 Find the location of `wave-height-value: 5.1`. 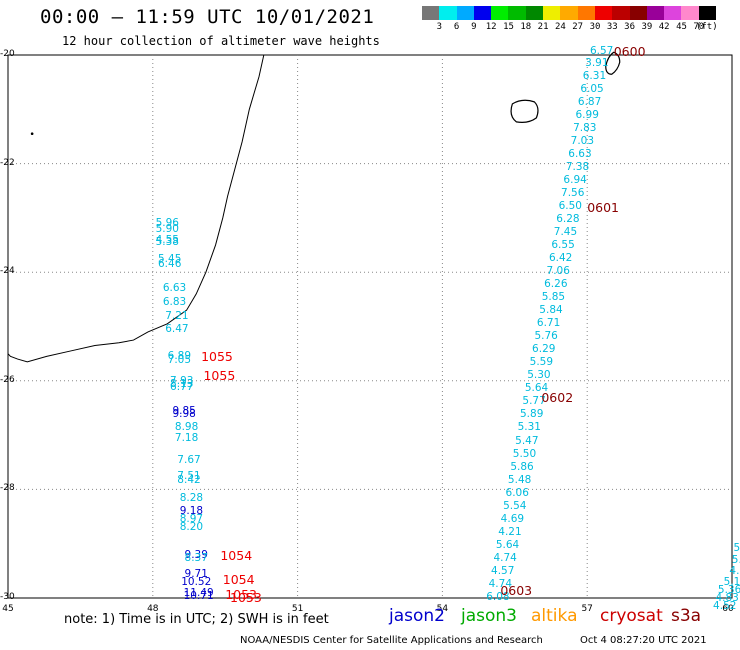

wave-height-value: 5.1 is located at coordinates (731, 581).